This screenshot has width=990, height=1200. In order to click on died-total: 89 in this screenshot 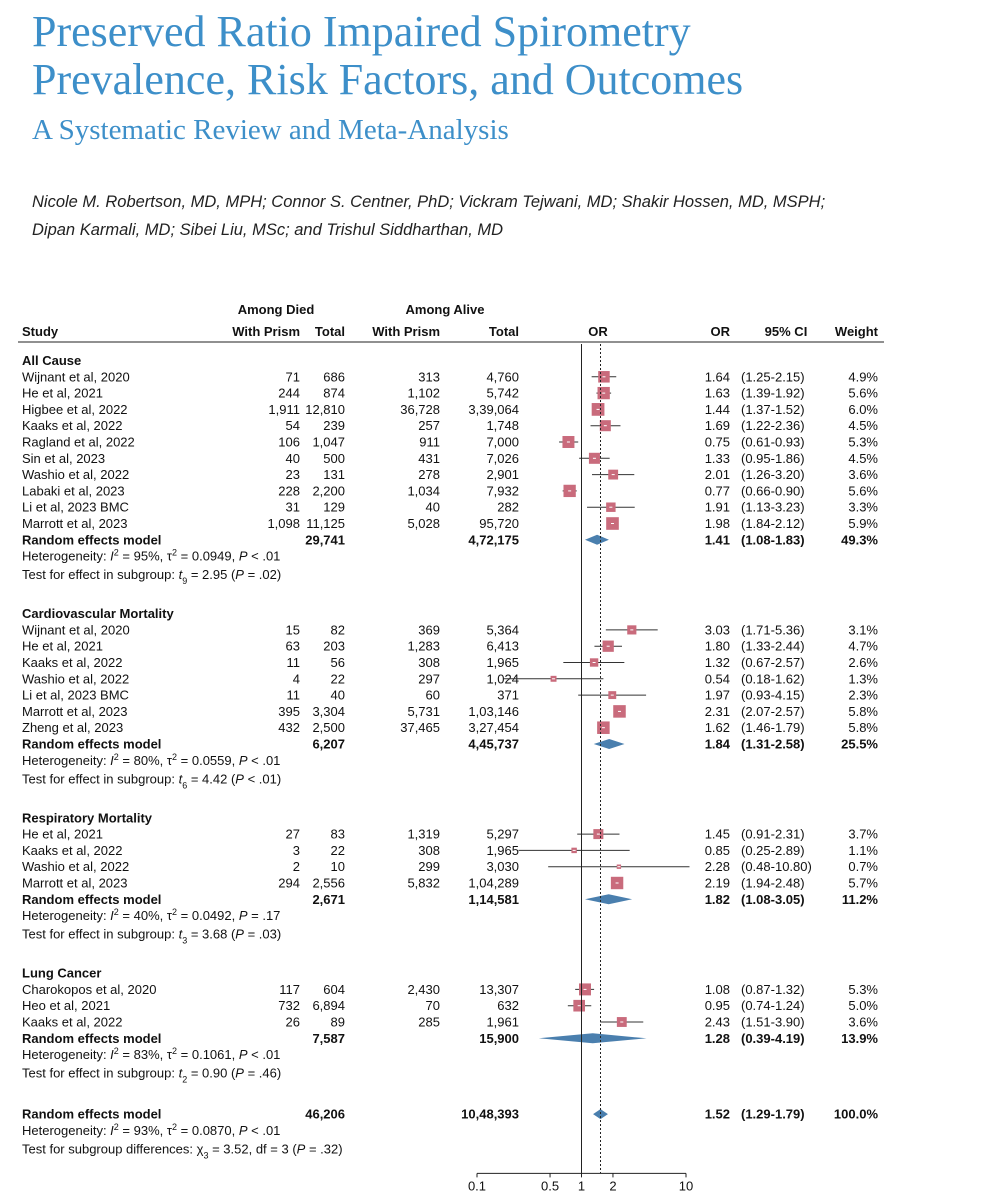, I will do `click(338, 1022)`.